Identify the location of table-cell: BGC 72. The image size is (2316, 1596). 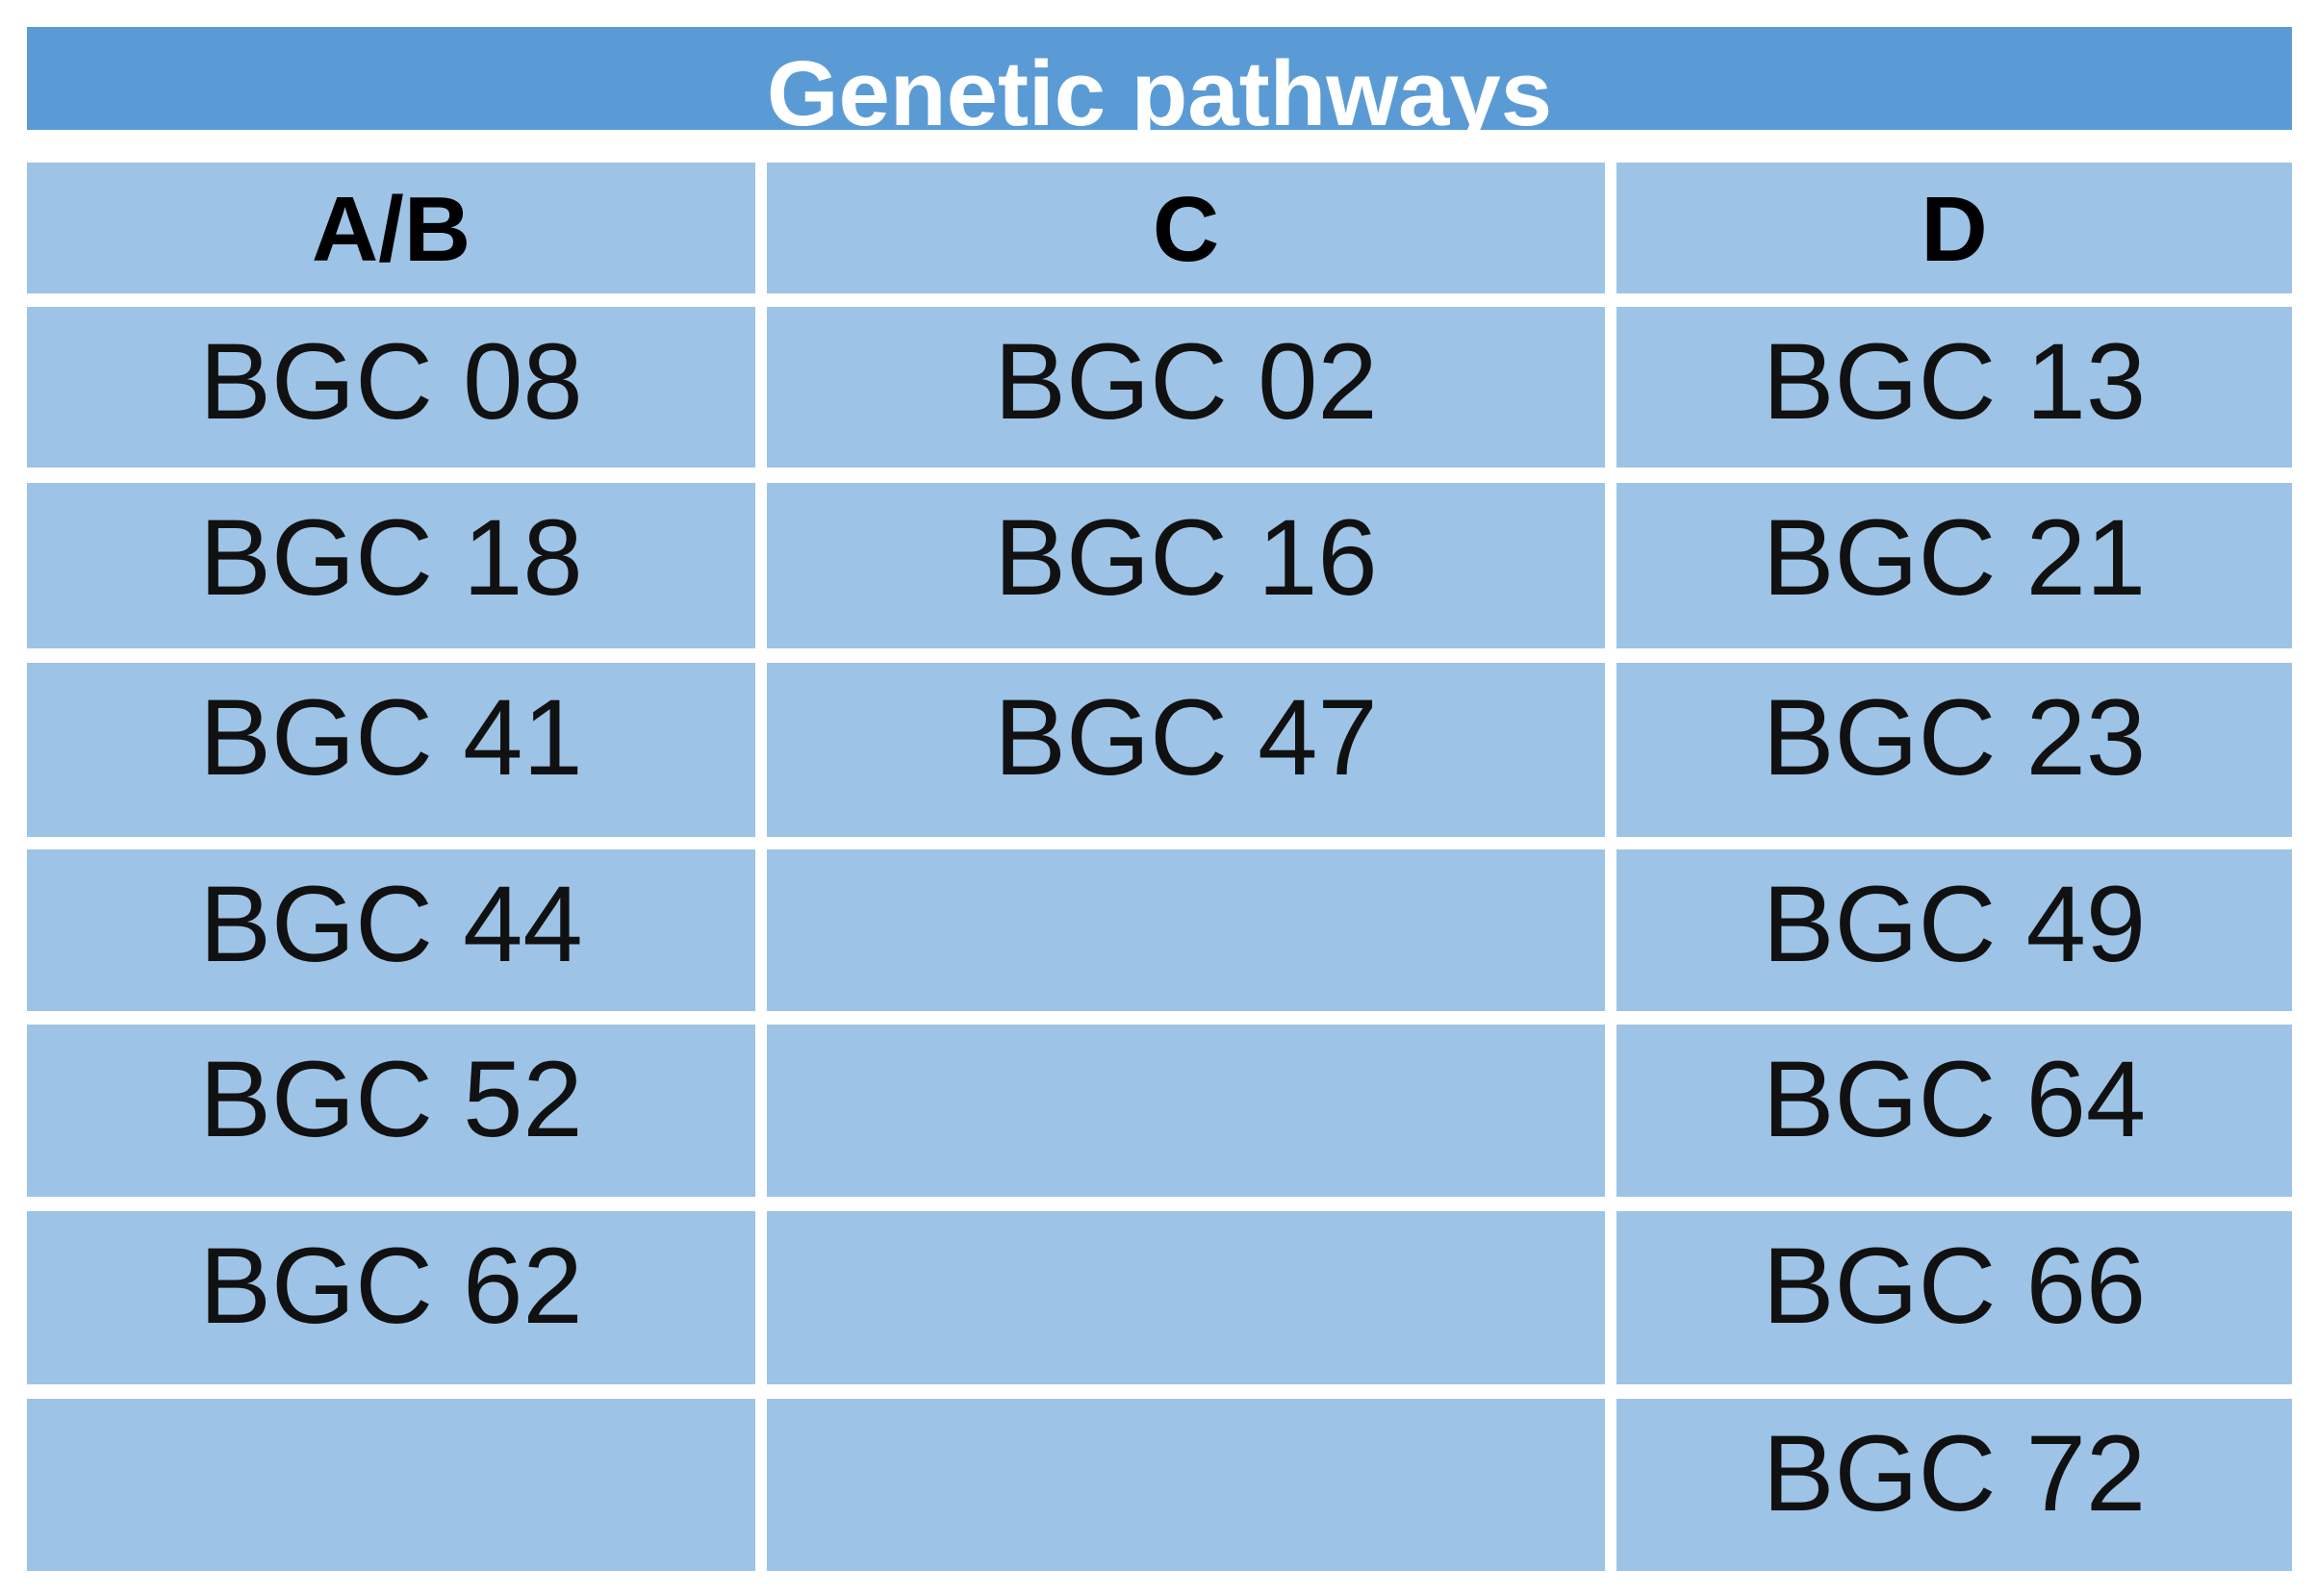
(1954, 1485).